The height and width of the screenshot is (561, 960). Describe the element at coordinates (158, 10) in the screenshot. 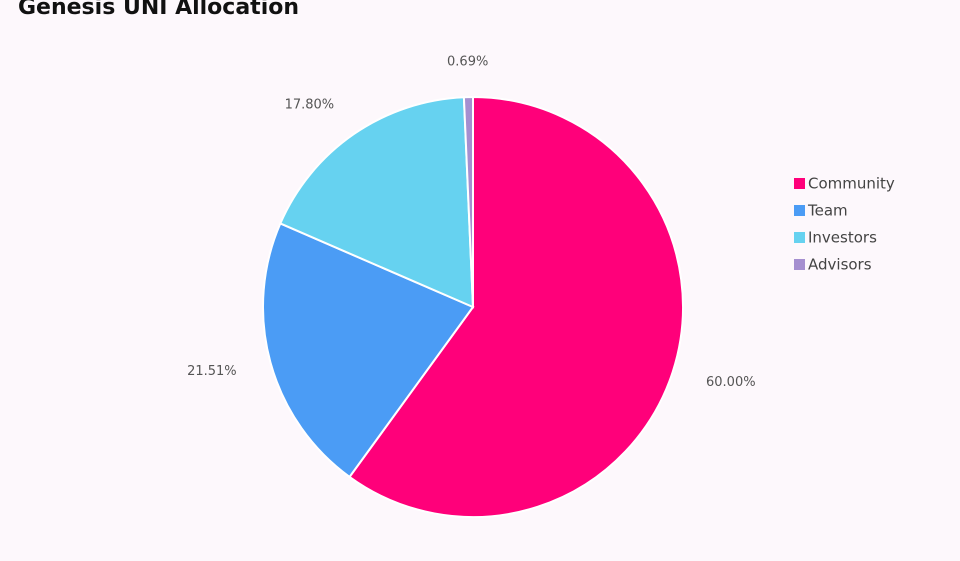

I see `chart-title: Genesis UNI Allocation` at that location.